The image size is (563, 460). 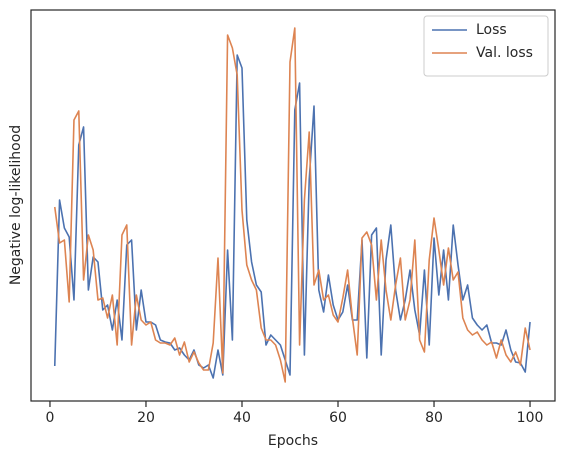 What do you see at coordinates (146, 418) in the screenshot?
I see `x-tick-label: 20` at bounding box center [146, 418].